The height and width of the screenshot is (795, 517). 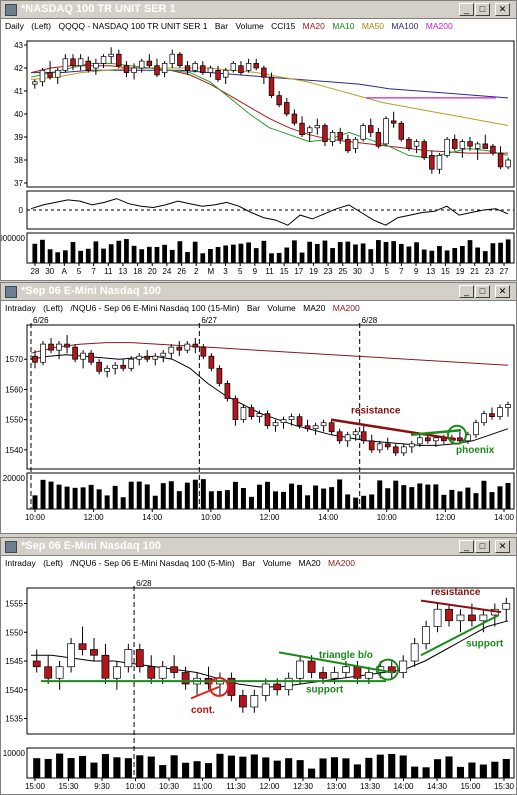 I want to click on x-tick-label: 15:00, so click(x=35, y=786).